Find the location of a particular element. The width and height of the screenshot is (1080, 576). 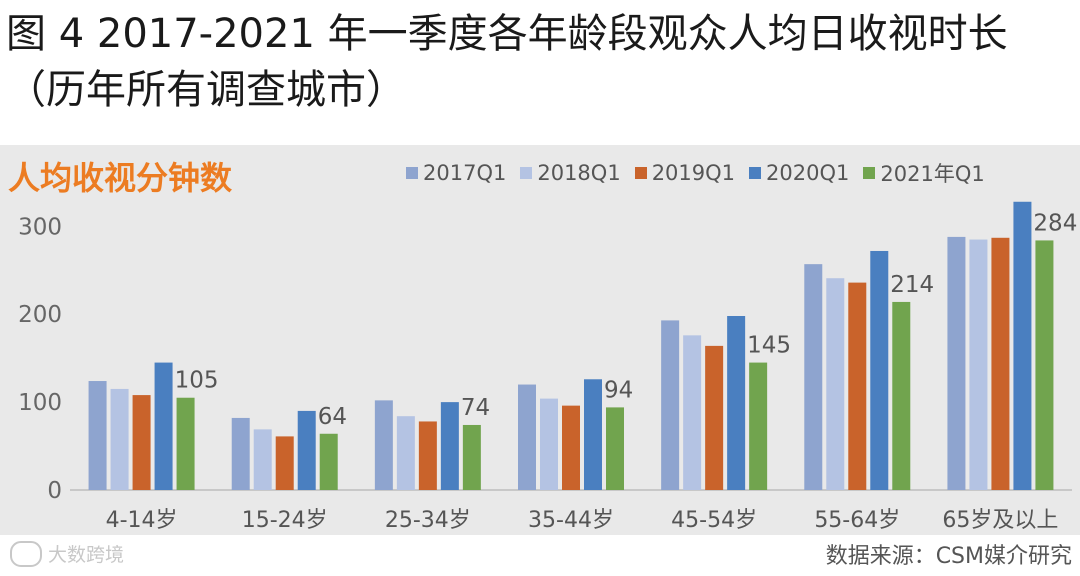

legend-label-2020q1: 2020Q1 is located at coordinates (808, 173).